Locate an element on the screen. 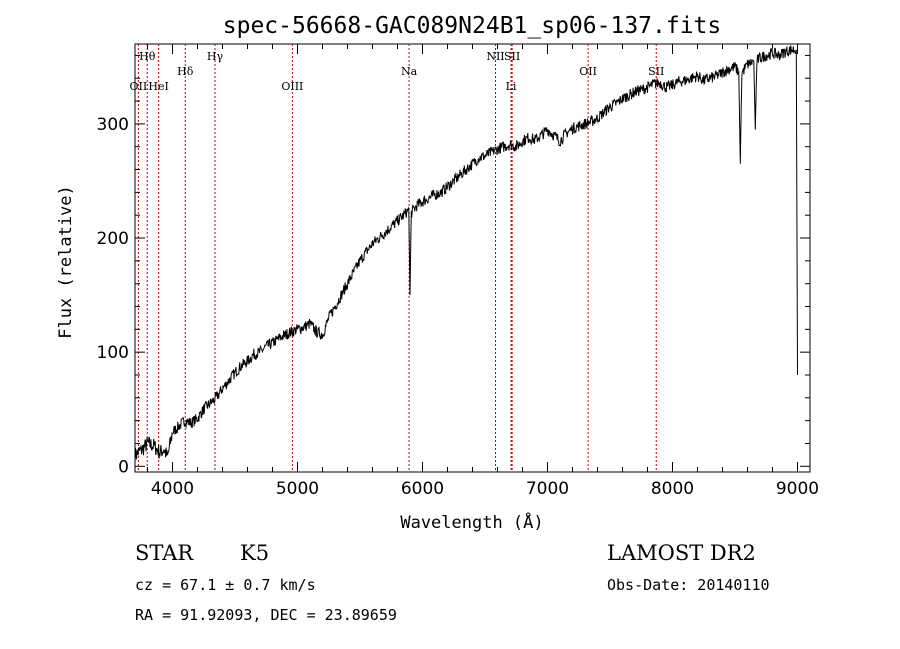 Image resolution: width=900 pixels, height=649 pixels. line-marker-label: OIII is located at coordinates (292, 86).